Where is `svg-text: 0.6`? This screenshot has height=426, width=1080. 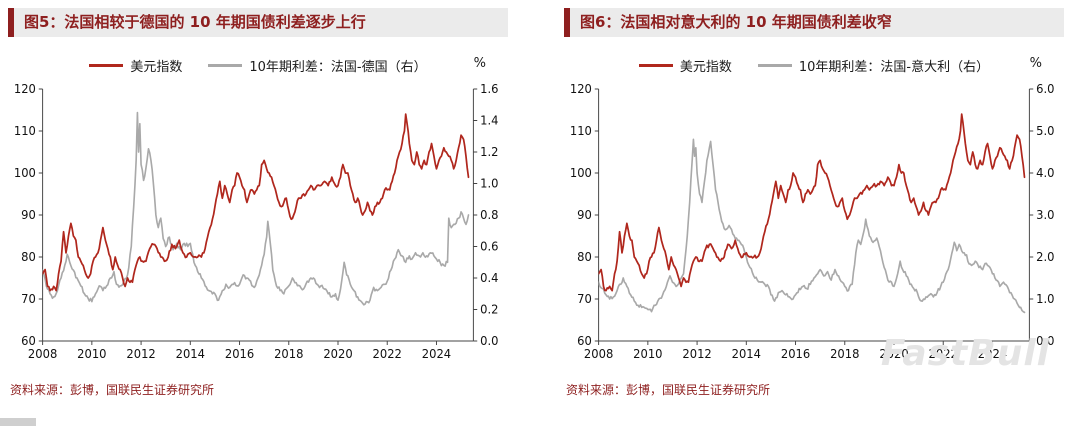 svg-text: 0.6 is located at coordinates (489, 246).